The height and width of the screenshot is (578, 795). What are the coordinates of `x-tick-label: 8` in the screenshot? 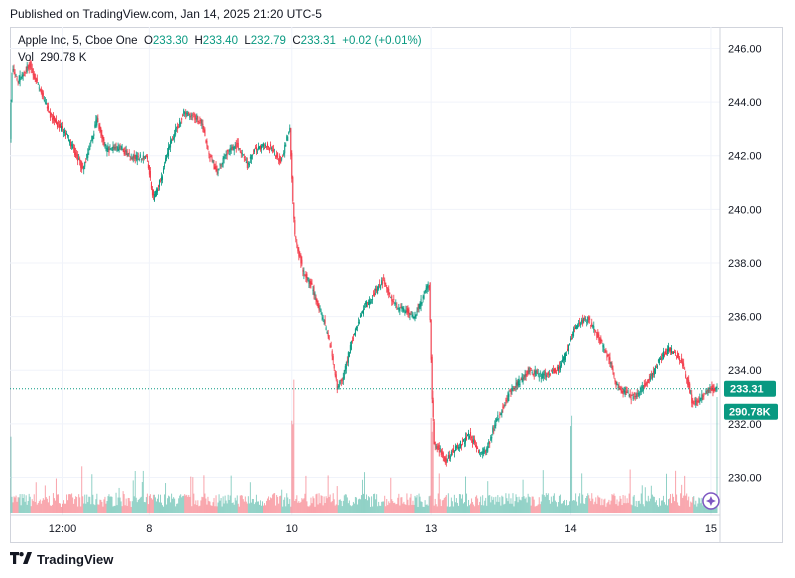 It's located at (149, 529).